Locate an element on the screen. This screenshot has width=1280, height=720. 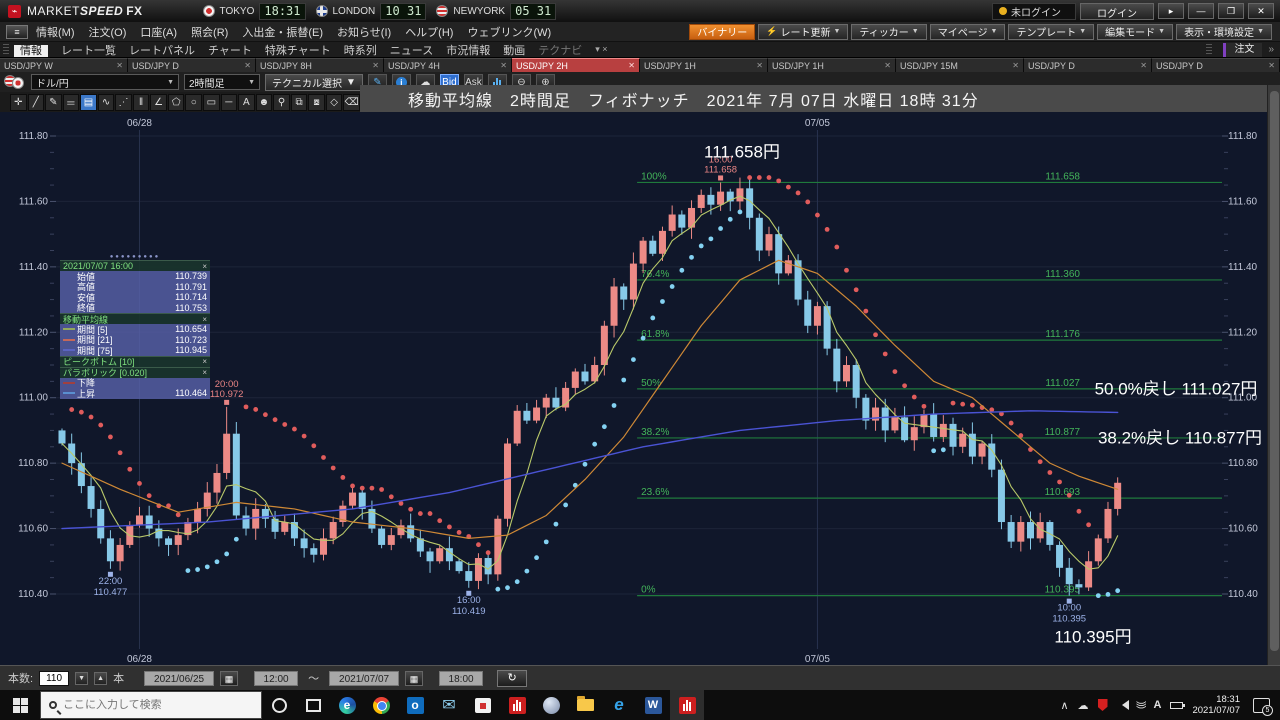
taskbar-outlook-button: o is located at coordinates (415, 705).